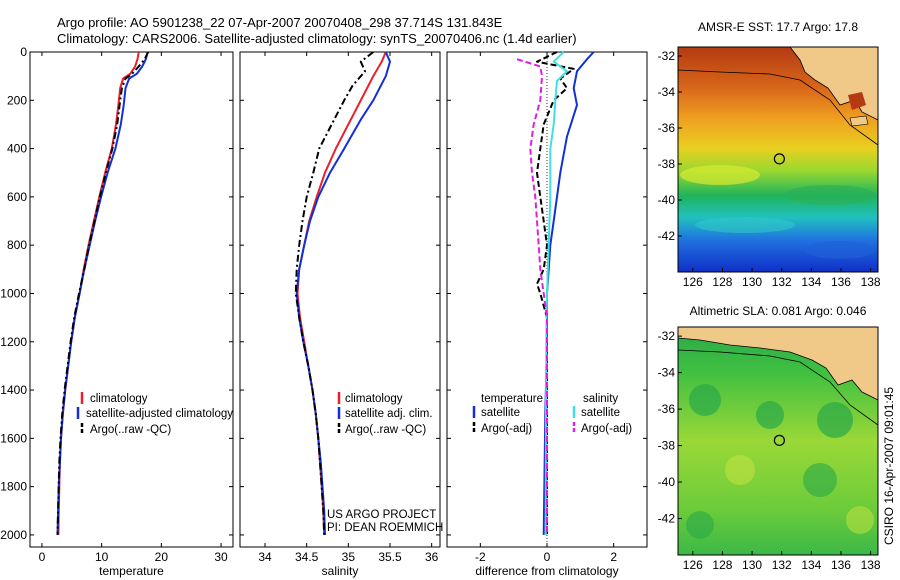 This screenshot has width=900, height=580. I want to click on y-tick-label: 2000, so click(13, 535).